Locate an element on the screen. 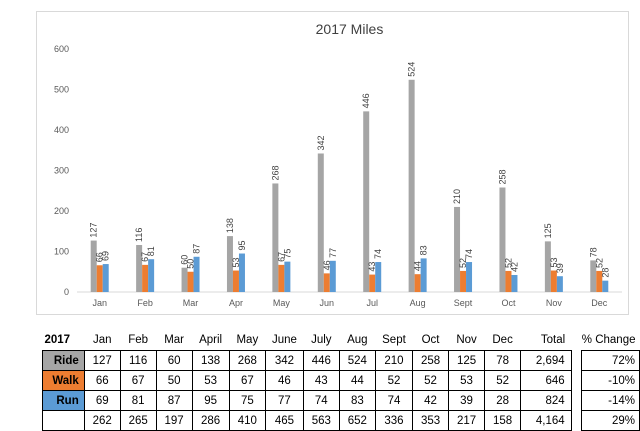  row-label: Ride is located at coordinates (63, 360).